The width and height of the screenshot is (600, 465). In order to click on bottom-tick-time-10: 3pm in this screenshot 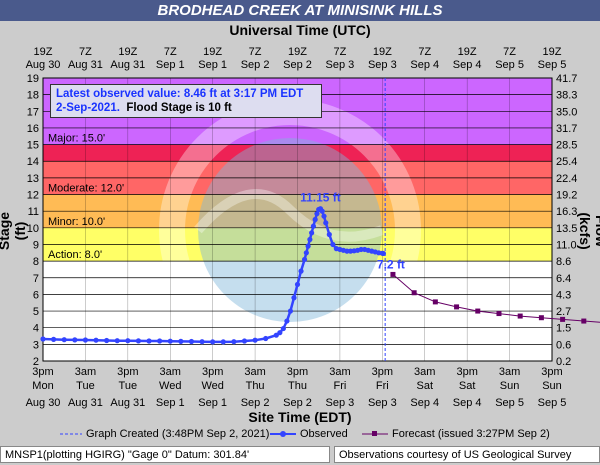, I will do `click(466, 372)`.